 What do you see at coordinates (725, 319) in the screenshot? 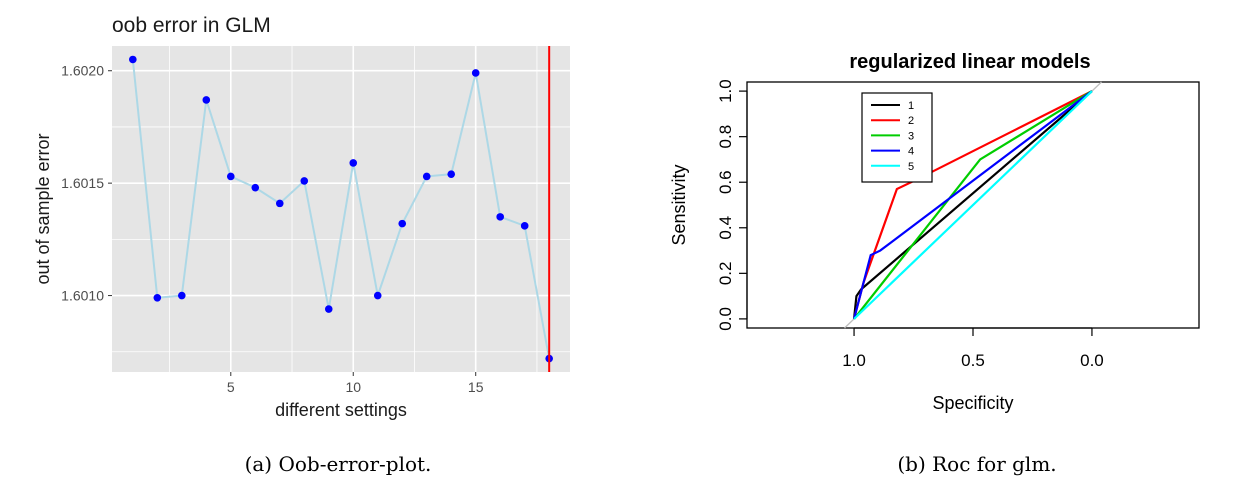
I see `chart-b-y-tick-label: 0.0` at bounding box center [725, 319].